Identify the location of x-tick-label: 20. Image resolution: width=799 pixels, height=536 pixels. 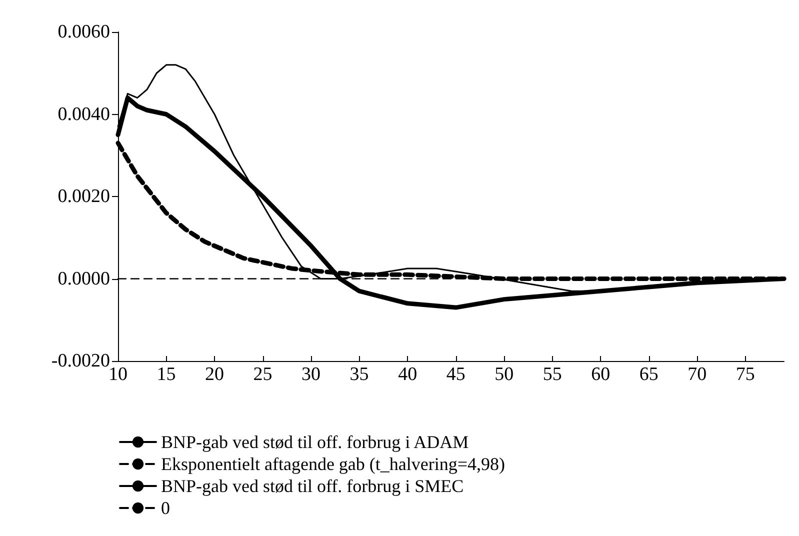
(214, 374).